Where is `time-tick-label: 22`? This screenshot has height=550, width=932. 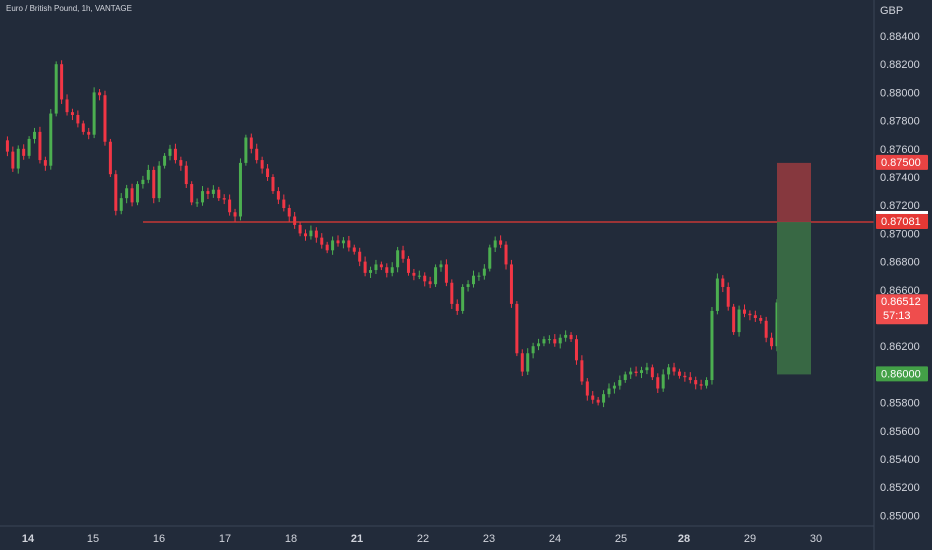 time-tick-label: 22 is located at coordinates (423, 539).